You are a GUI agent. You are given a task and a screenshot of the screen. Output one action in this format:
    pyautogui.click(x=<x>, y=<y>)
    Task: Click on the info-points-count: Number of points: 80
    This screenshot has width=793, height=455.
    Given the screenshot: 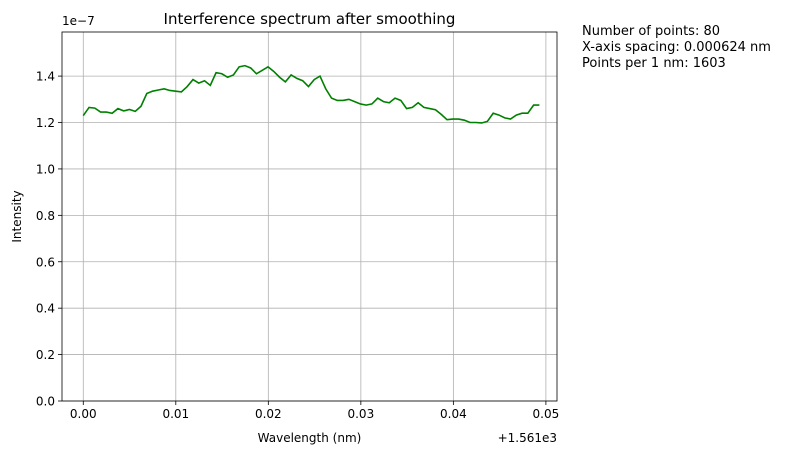 What is the action you would take?
    pyautogui.click(x=651, y=31)
    